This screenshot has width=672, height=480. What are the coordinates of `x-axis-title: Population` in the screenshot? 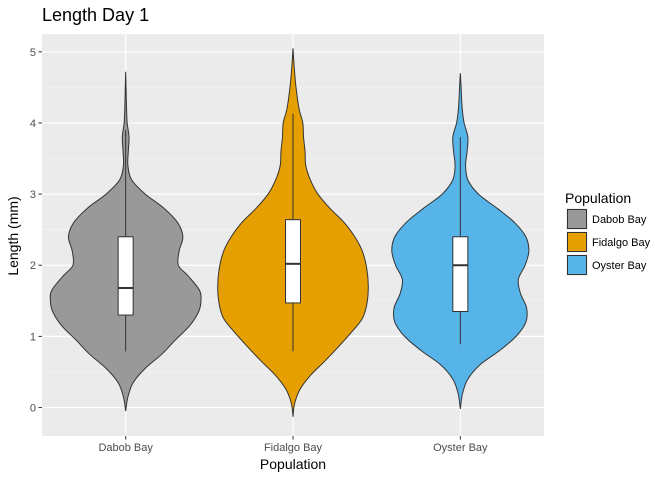 It's located at (293, 464).